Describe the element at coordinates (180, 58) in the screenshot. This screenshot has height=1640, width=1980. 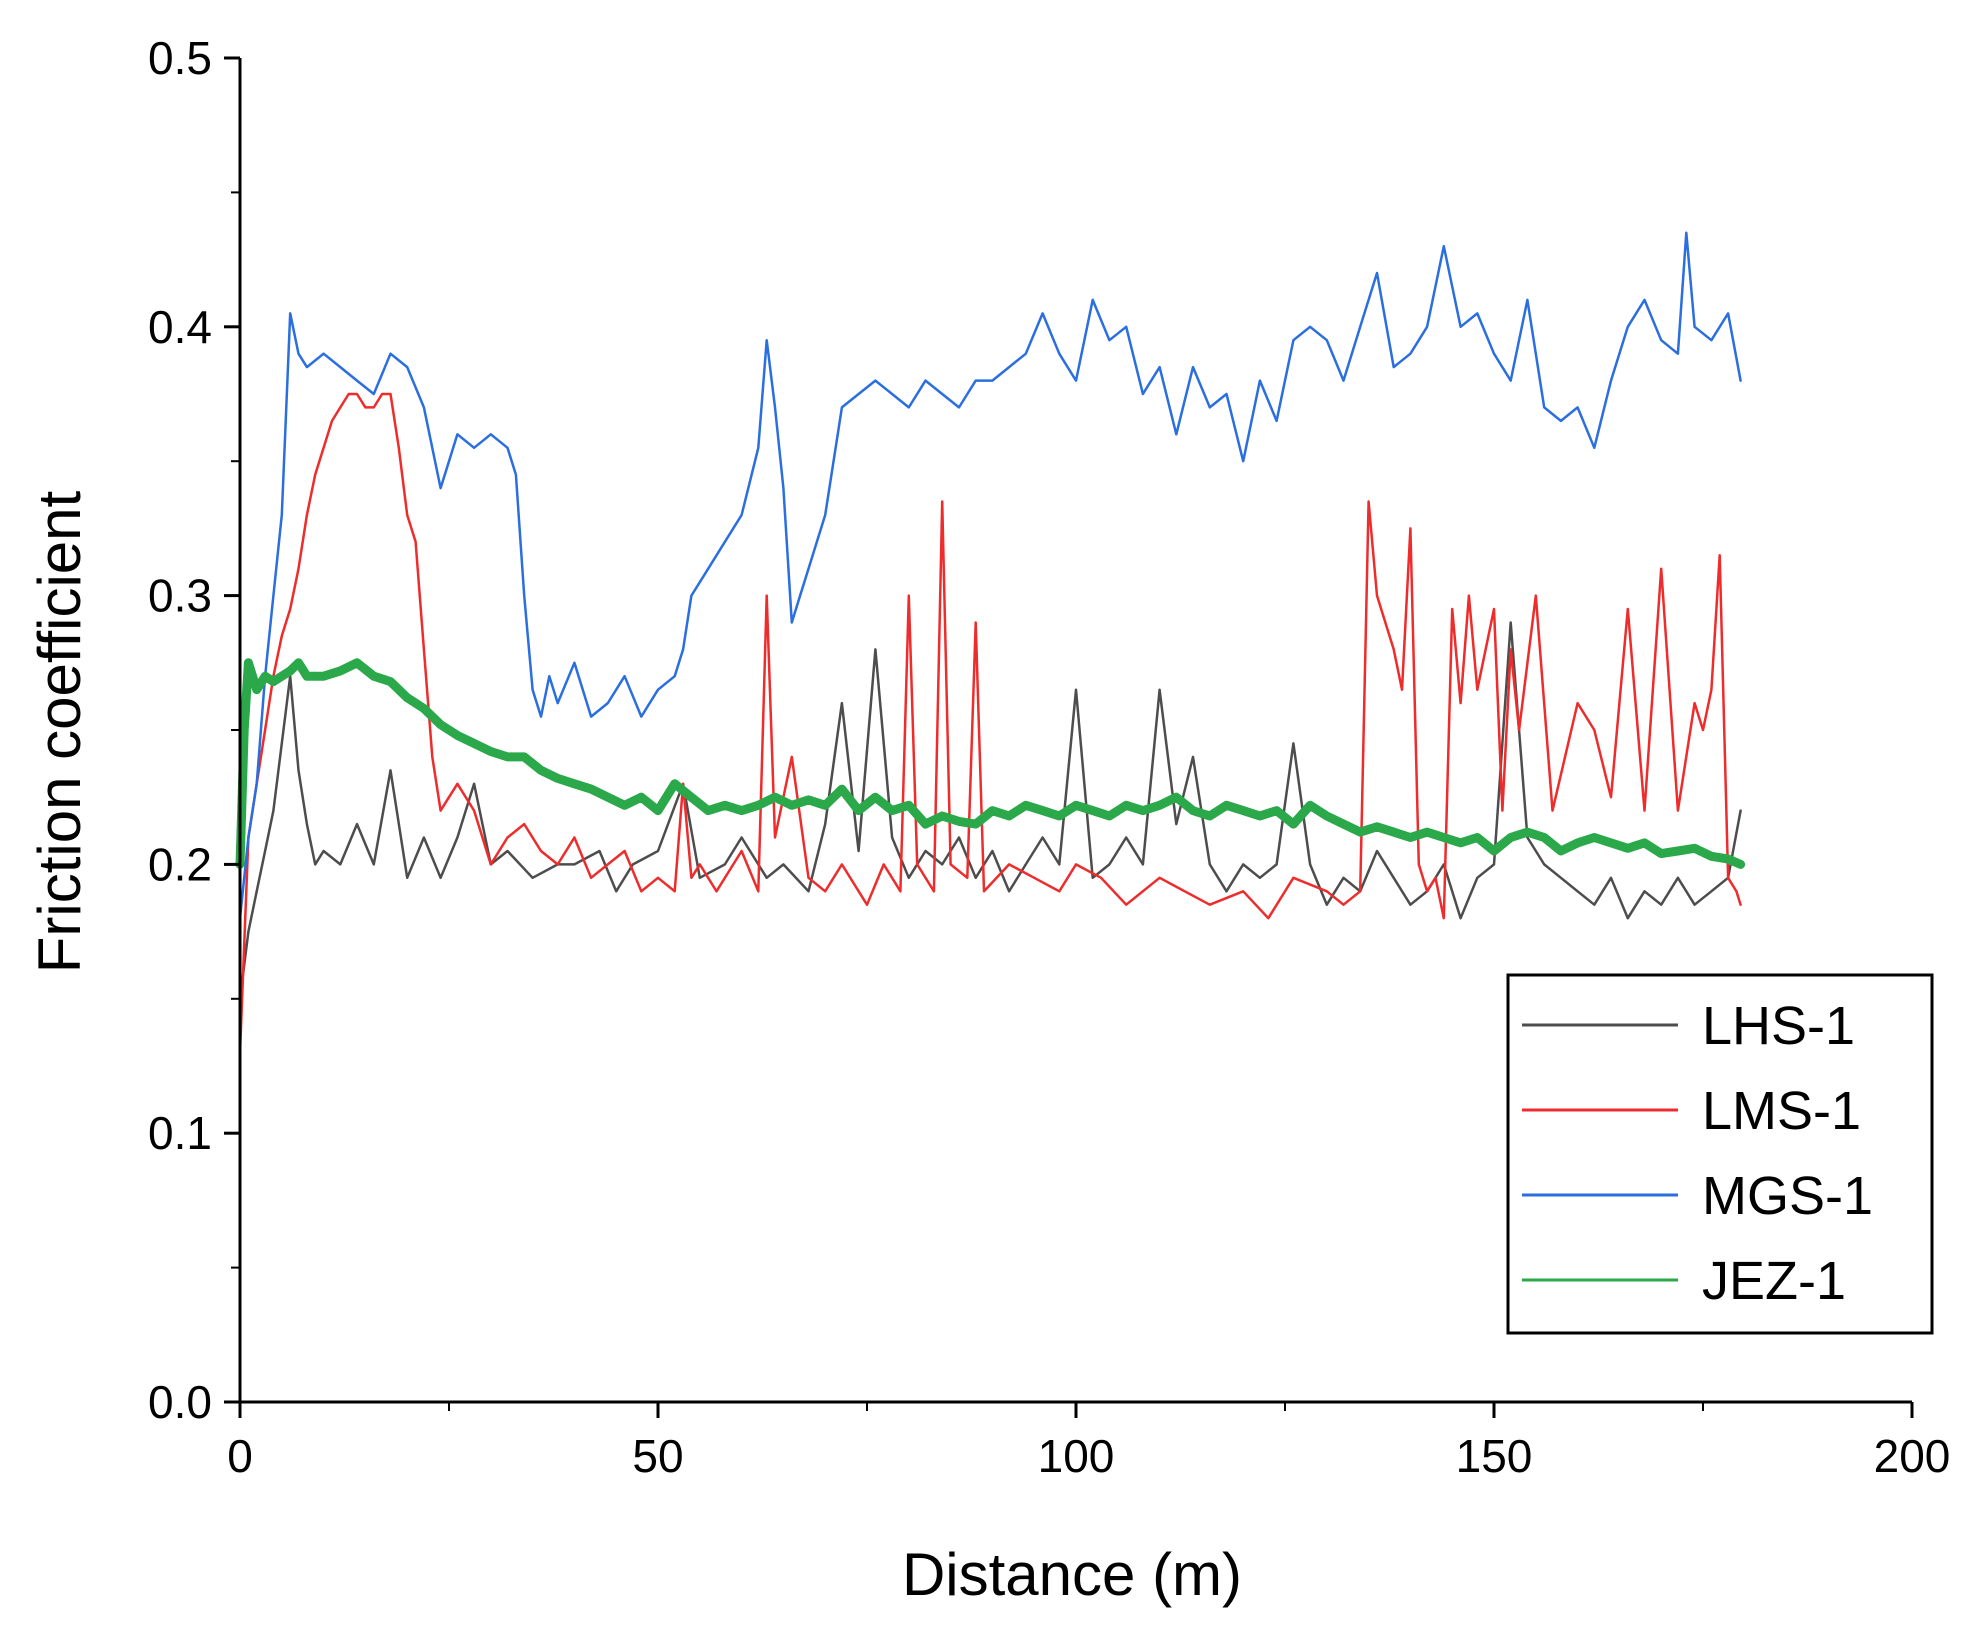
I see `y-tick-label: 0.5` at that location.